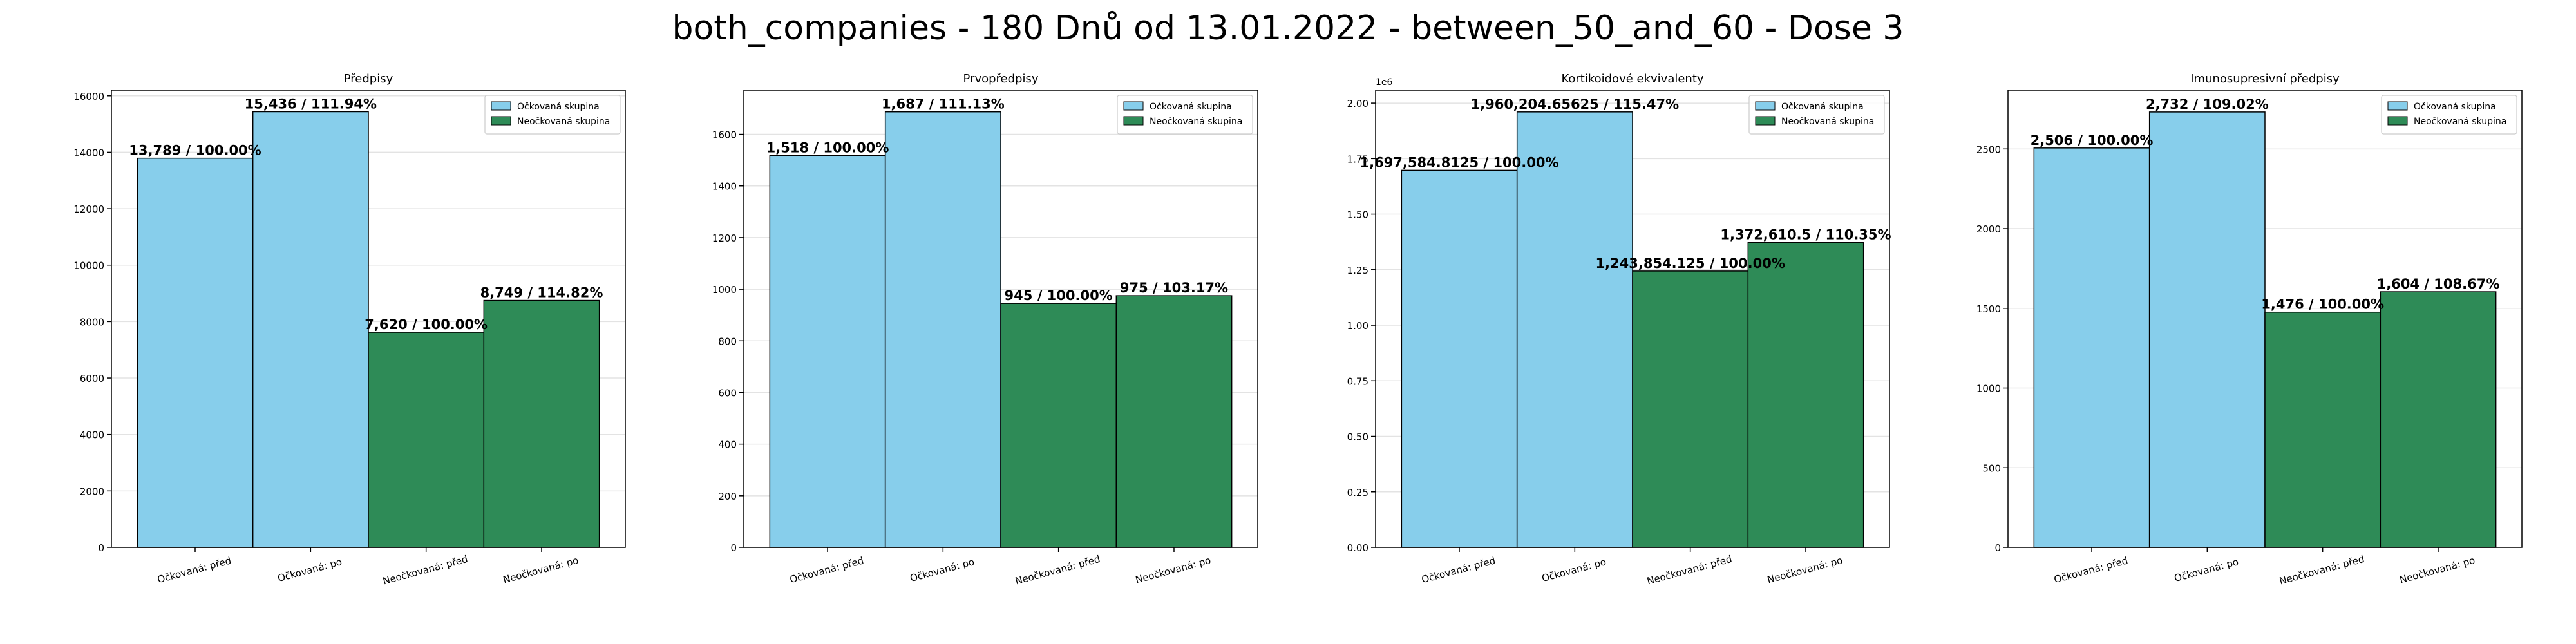  Describe the element at coordinates (1805, 235) in the screenshot. I see `bar-value-label: 1,372,610.5 / 110.35%` at that location.